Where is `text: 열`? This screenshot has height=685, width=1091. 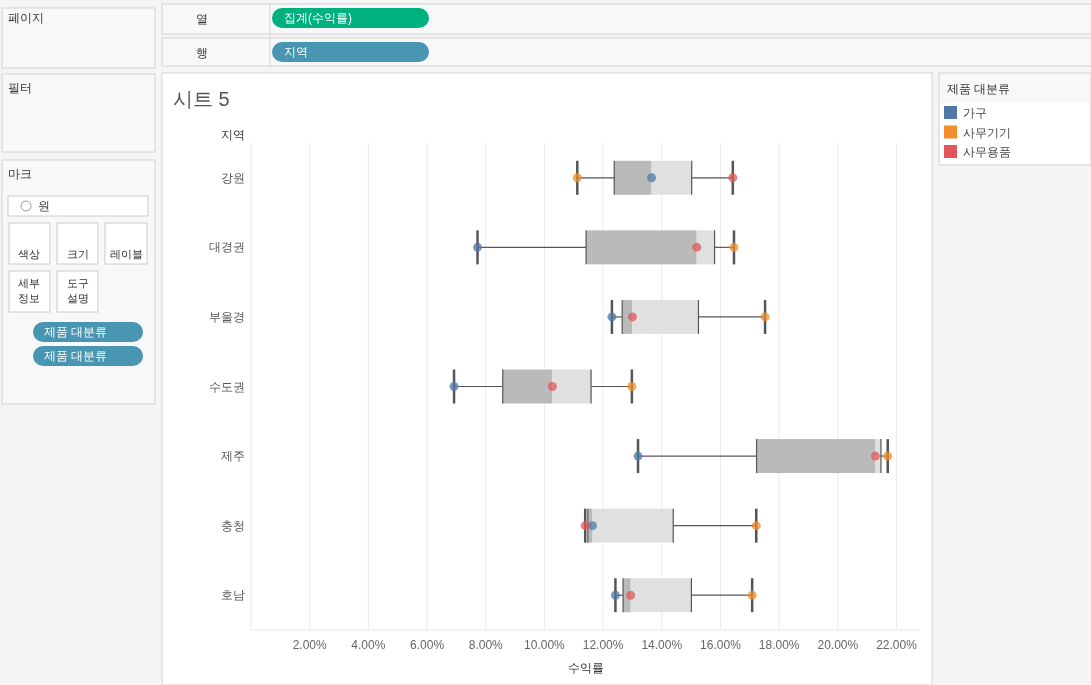 text: 열 is located at coordinates (202, 19).